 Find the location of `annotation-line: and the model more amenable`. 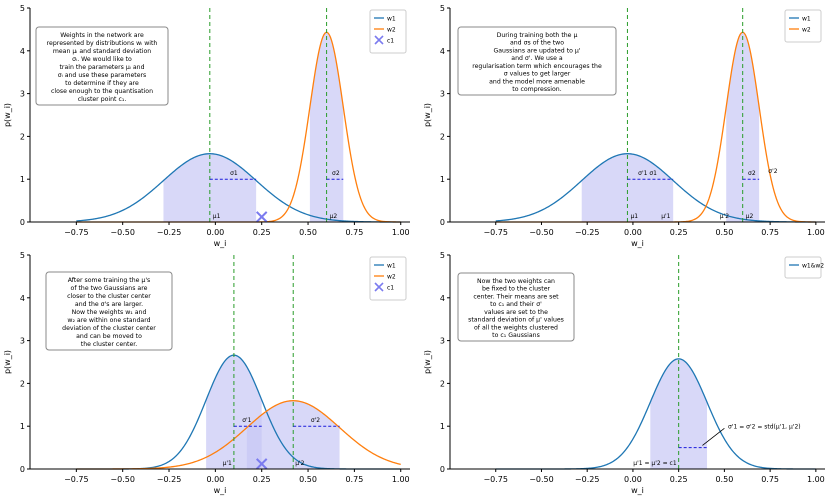

annotation-line: and the model more amenable is located at coordinates (537, 81).